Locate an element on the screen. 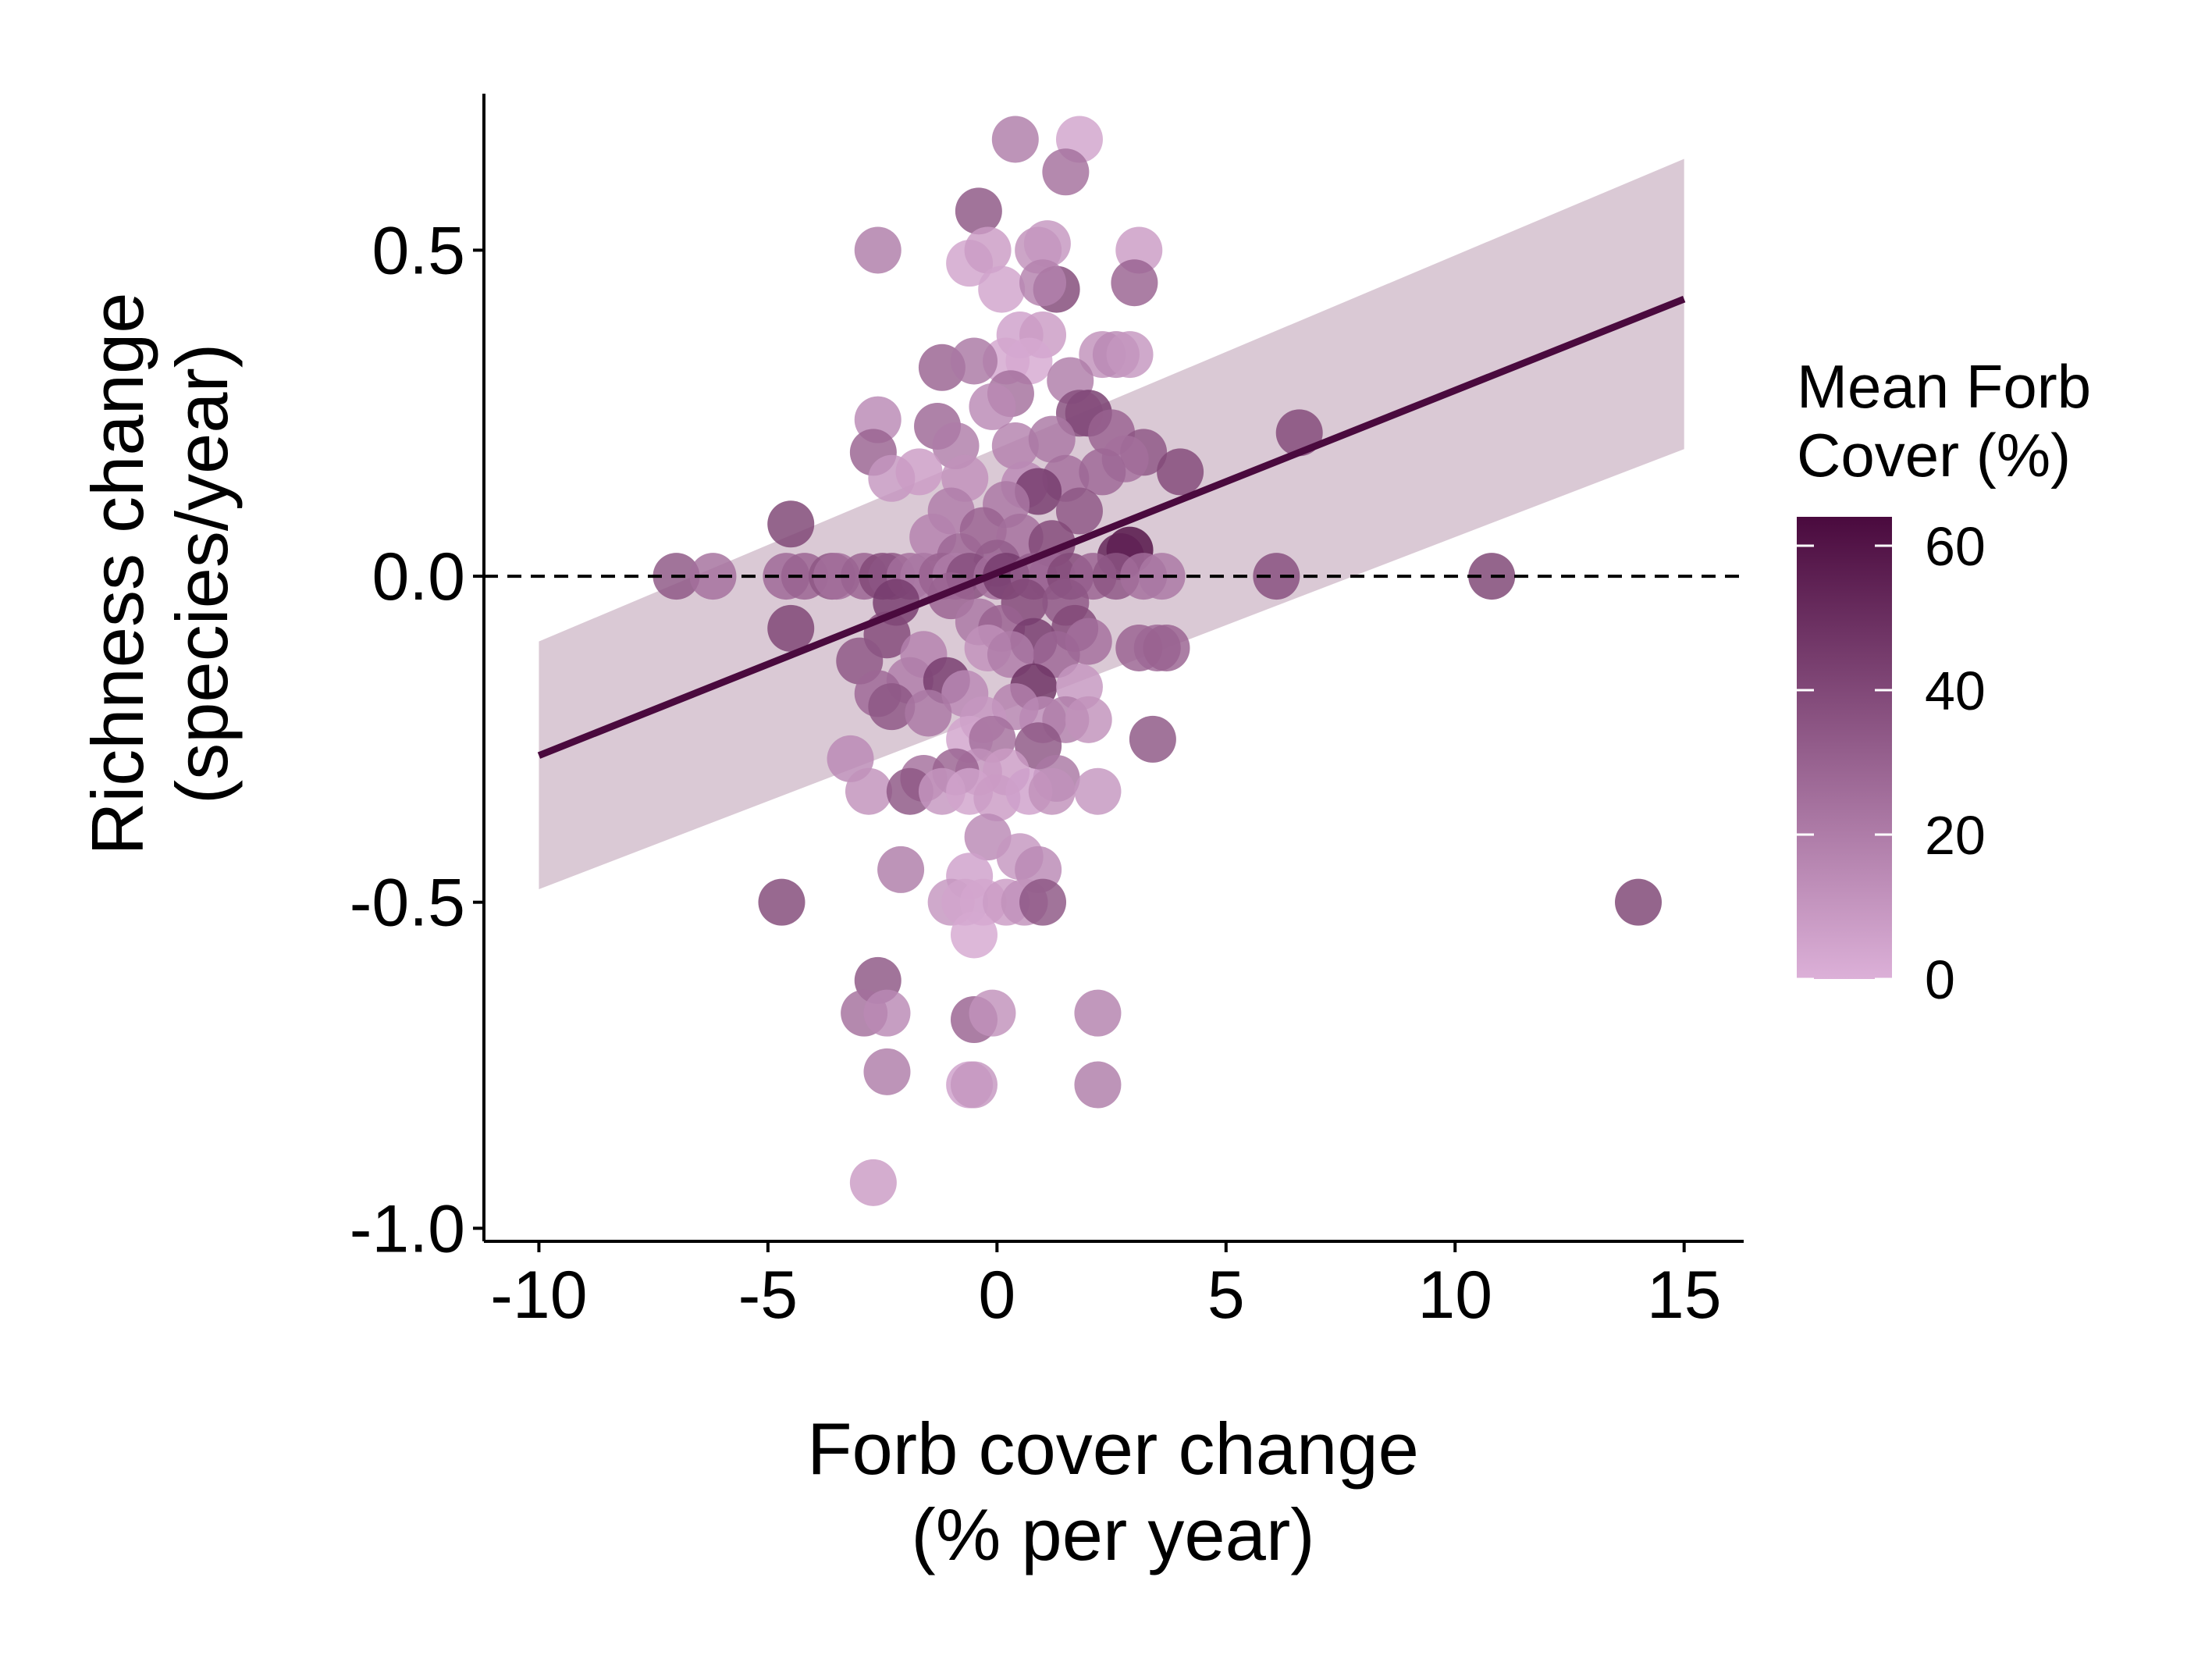  legend-title-line1: Mean Forb is located at coordinates (1944, 386).